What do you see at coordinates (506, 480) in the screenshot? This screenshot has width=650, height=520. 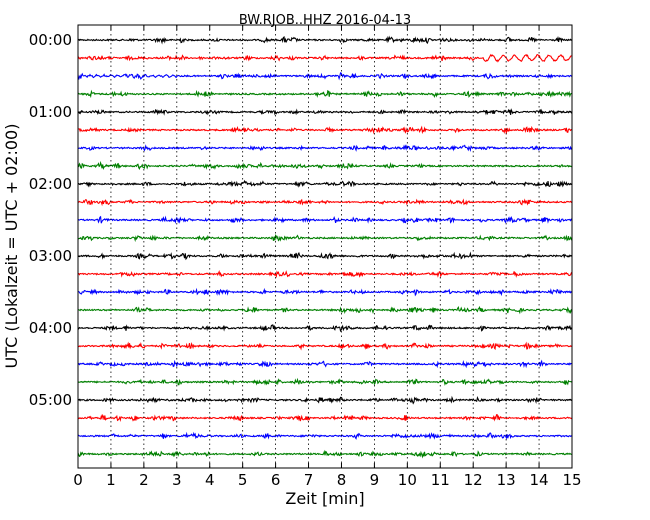 I see `x-tick-label-13: 13` at bounding box center [506, 480].